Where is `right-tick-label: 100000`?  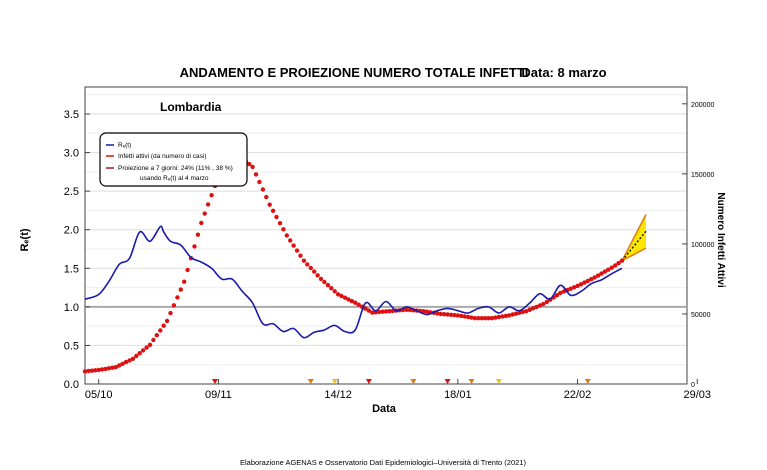
right-tick-label: 100000 is located at coordinates (702, 245).